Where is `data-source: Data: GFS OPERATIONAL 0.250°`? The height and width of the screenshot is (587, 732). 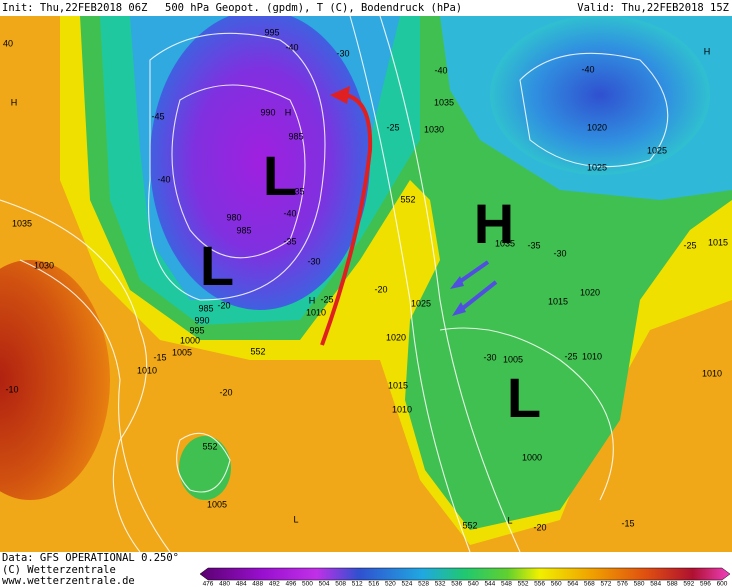 data-source: Data: GFS OPERATIONAL 0.250° is located at coordinates (90, 558).